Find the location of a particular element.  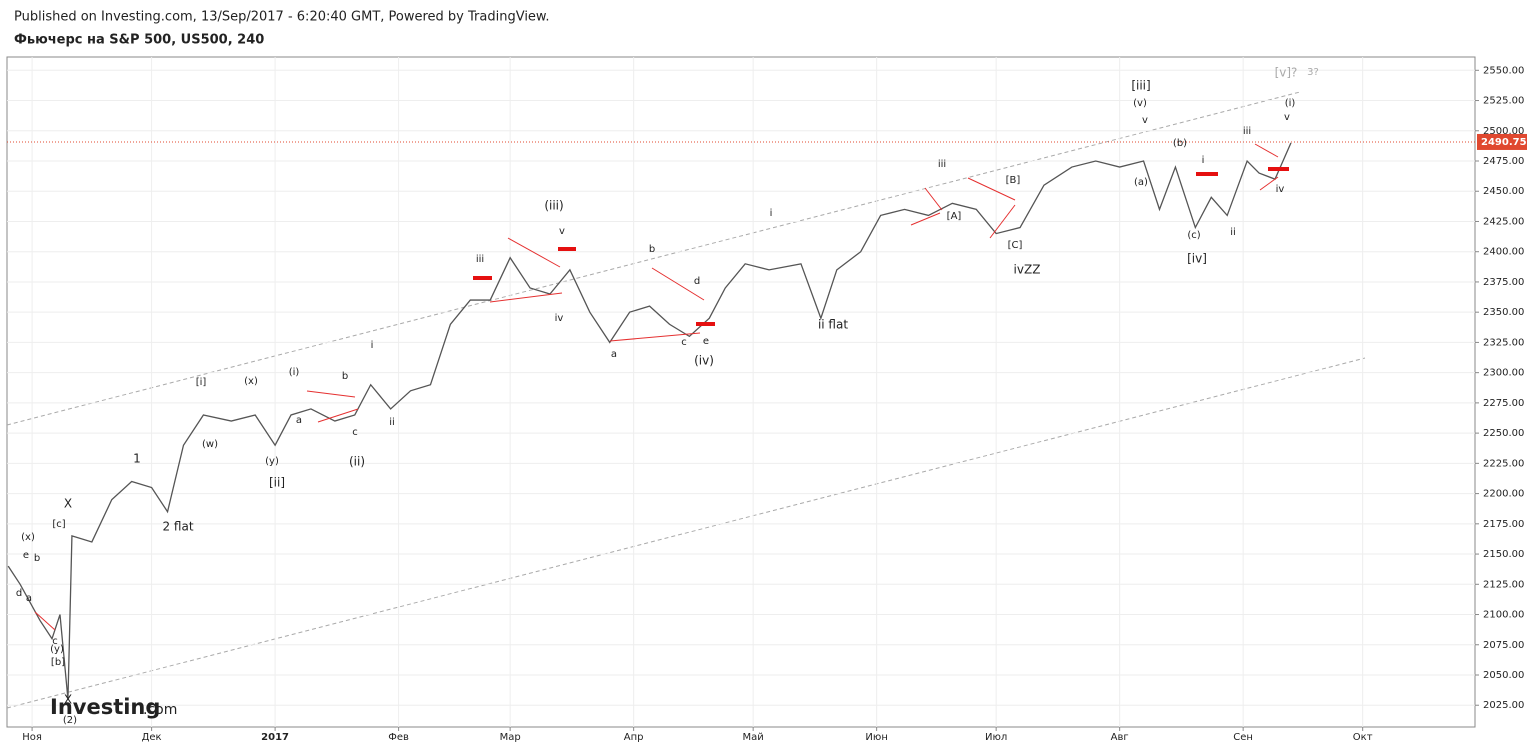

y-tick-label: 2200.00 is located at coordinates (1503, 494).